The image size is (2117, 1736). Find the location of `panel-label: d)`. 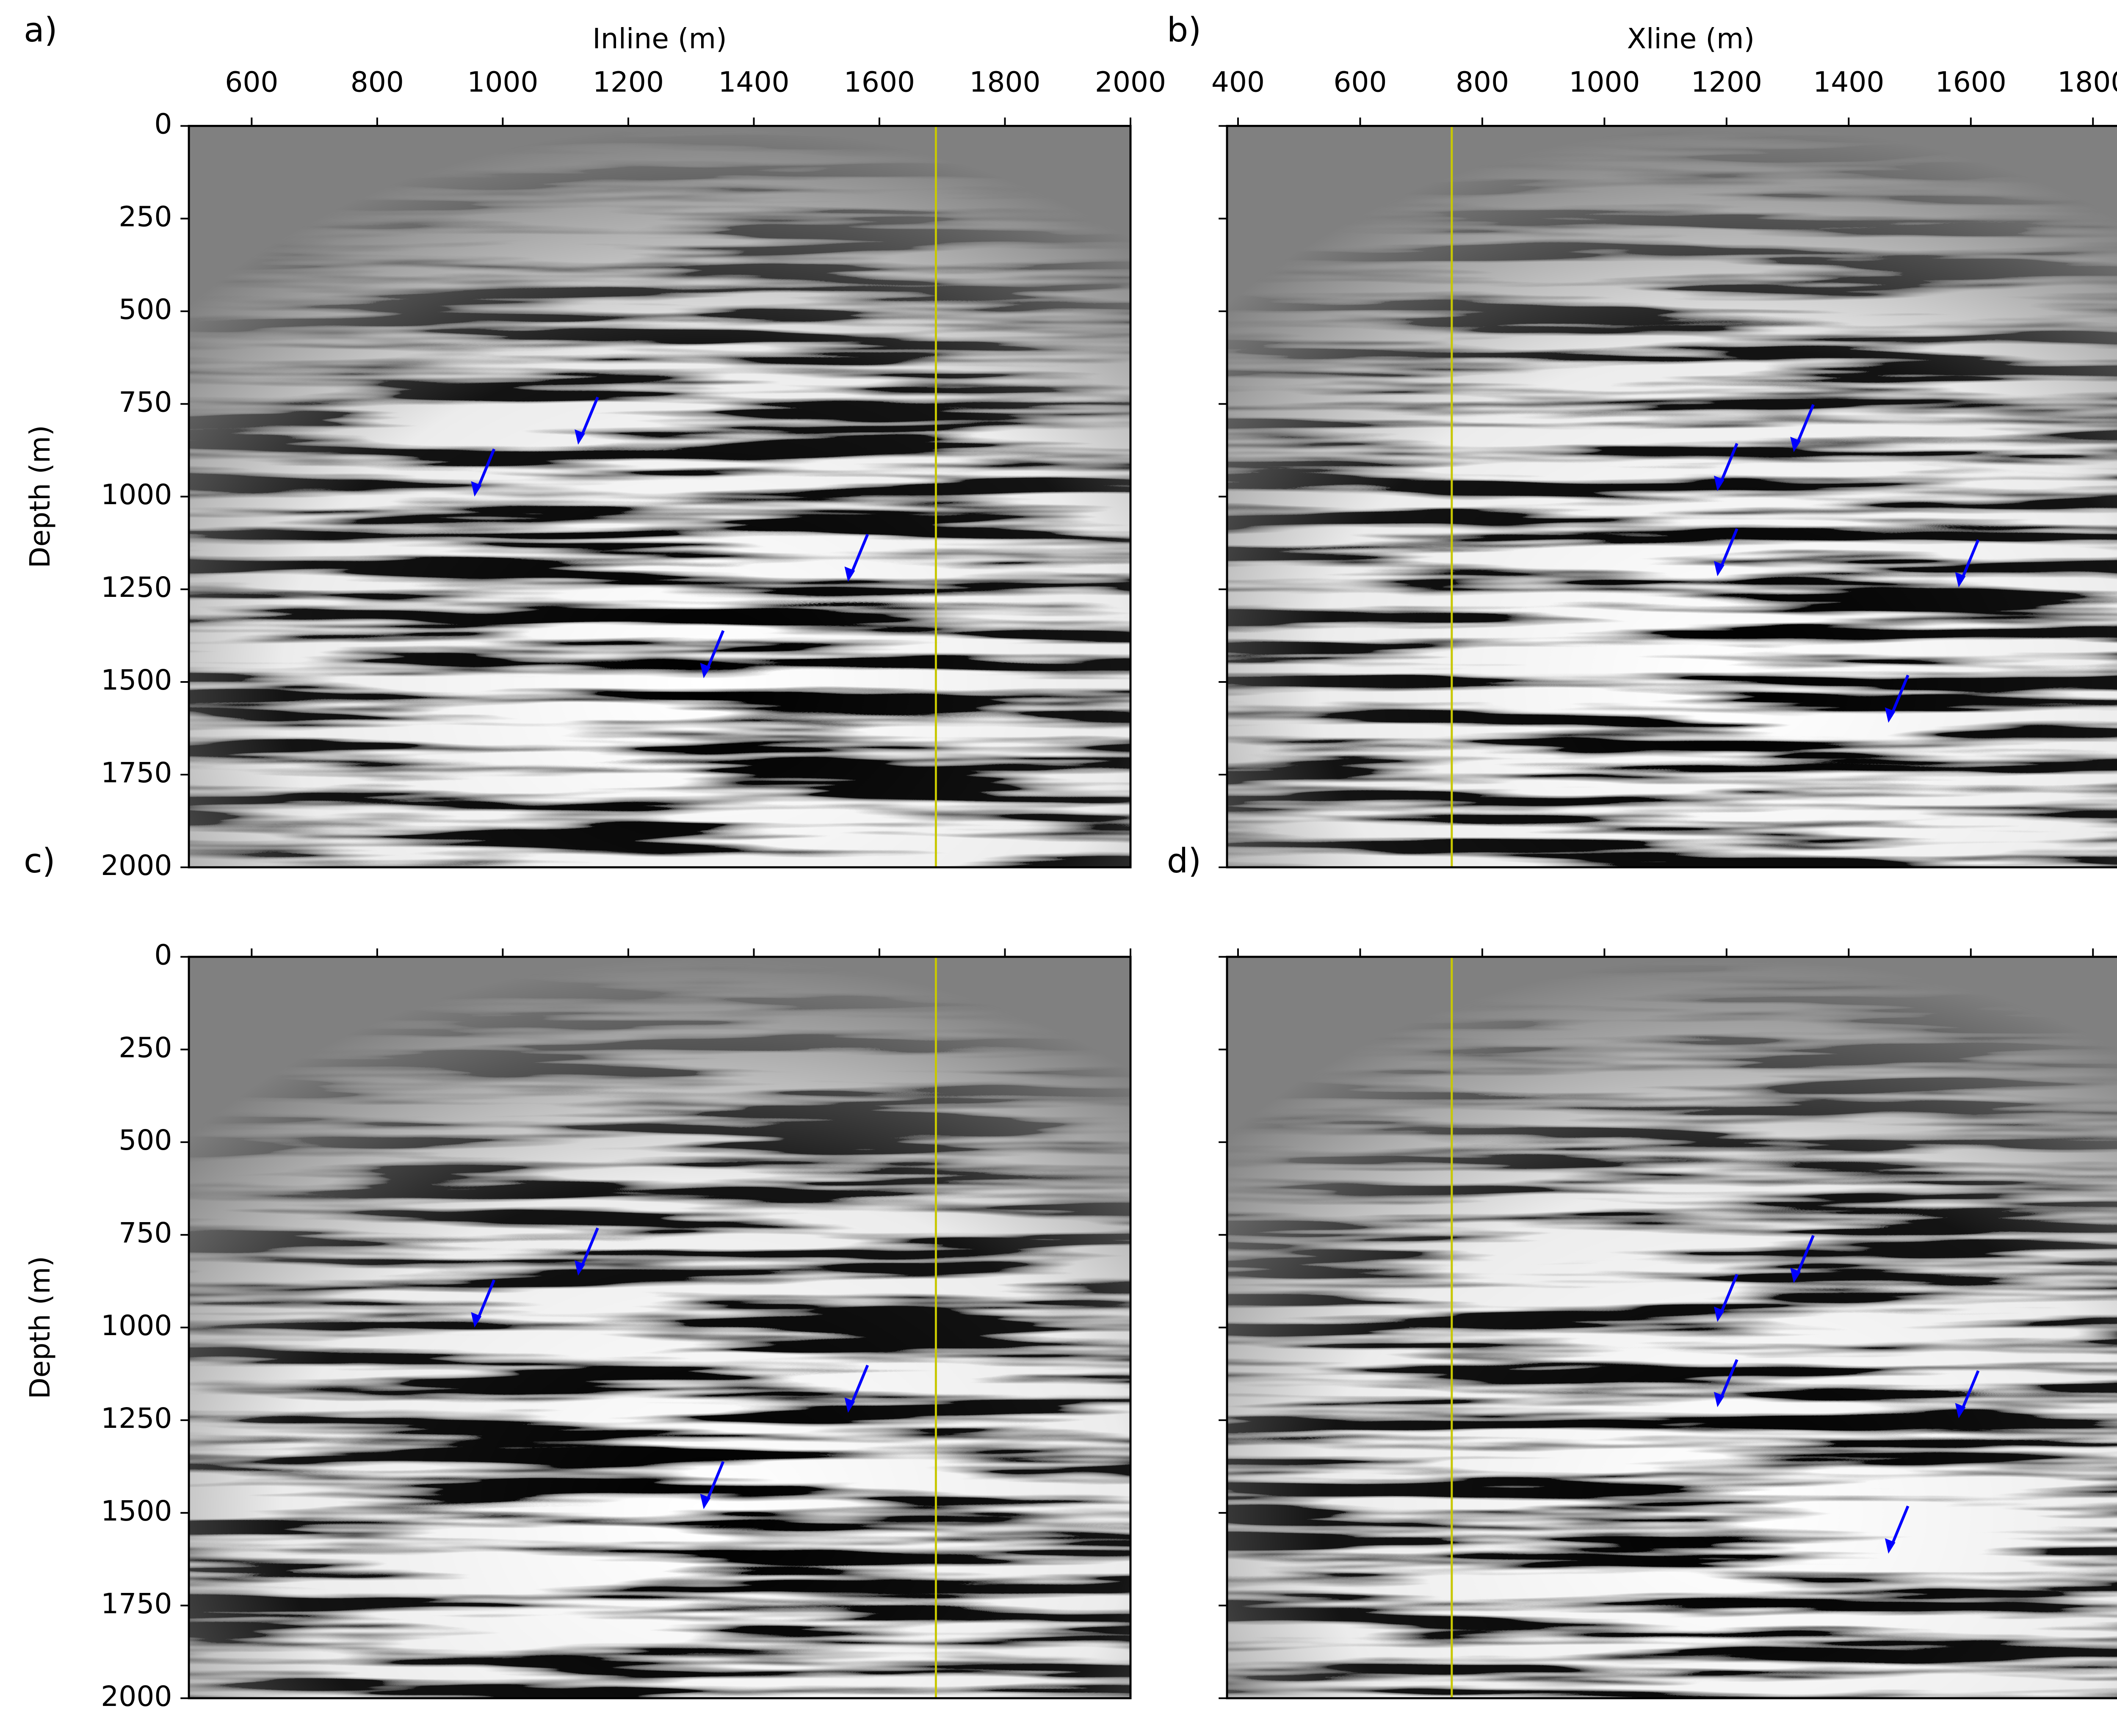

panel-label: d) is located at coordinates (1184, 860).